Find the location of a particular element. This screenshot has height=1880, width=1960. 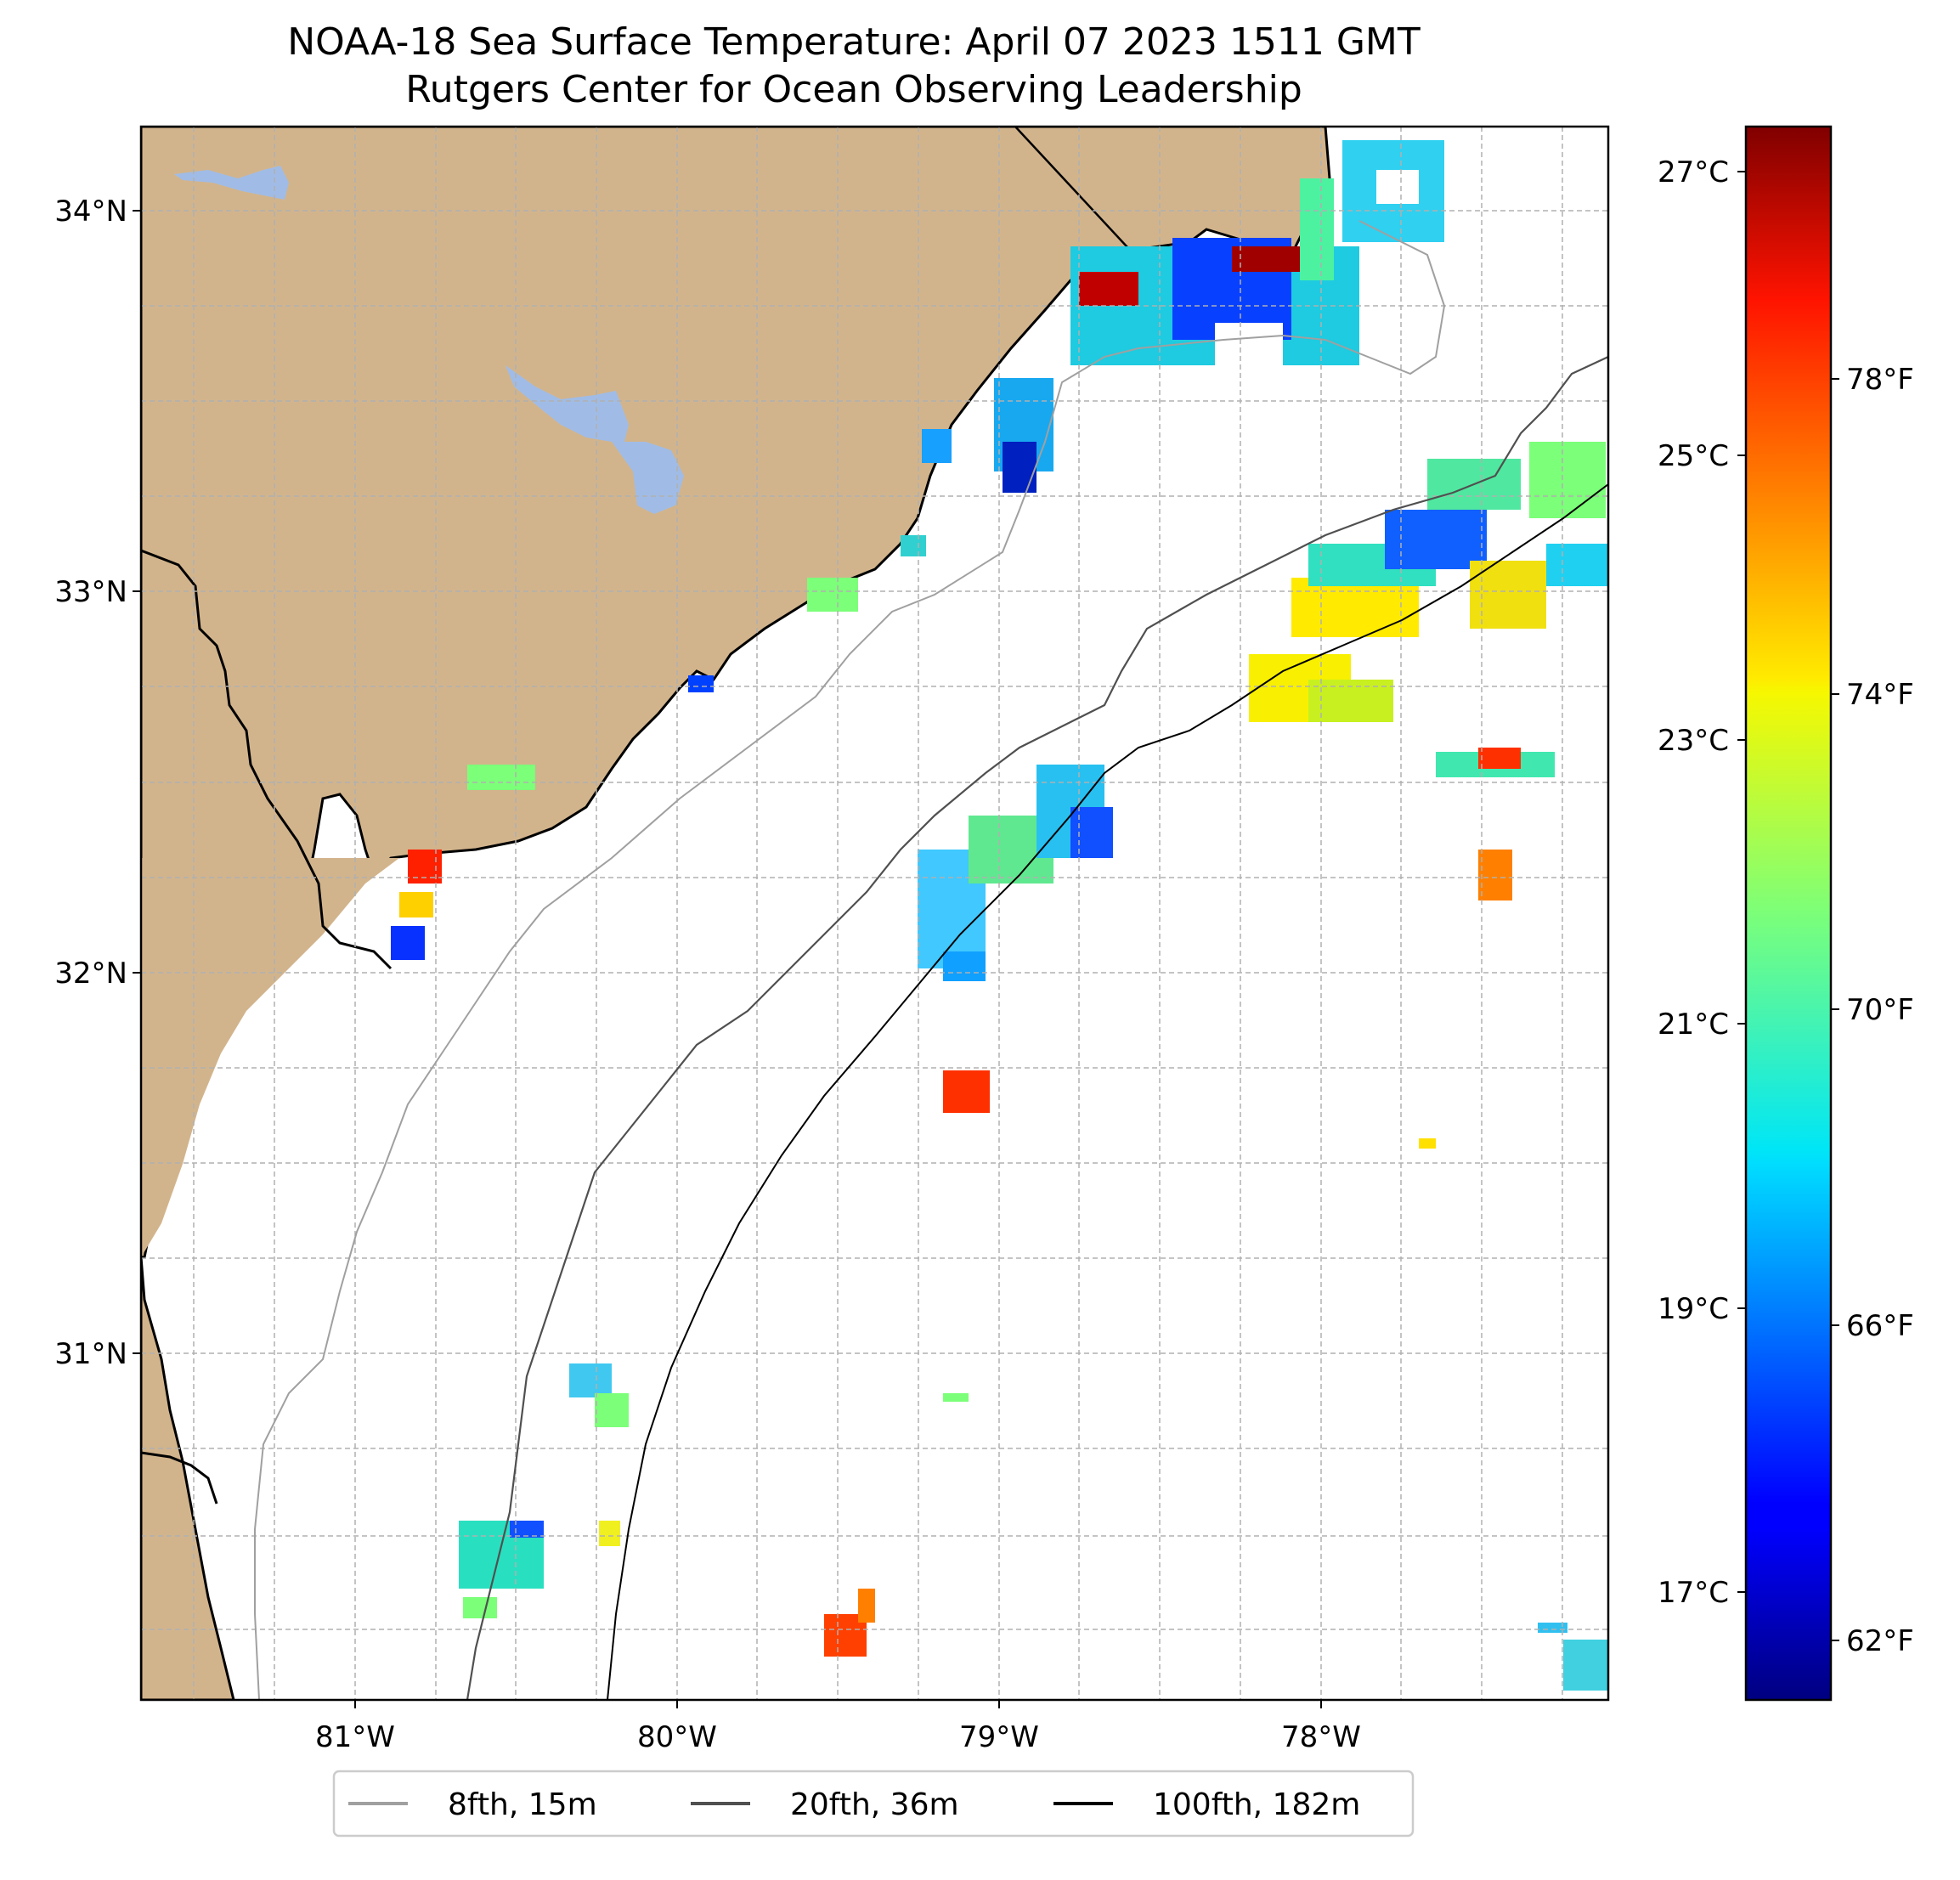

colorbar-fahrenheit-label: 74°F is located at coordinates (1880, 695).